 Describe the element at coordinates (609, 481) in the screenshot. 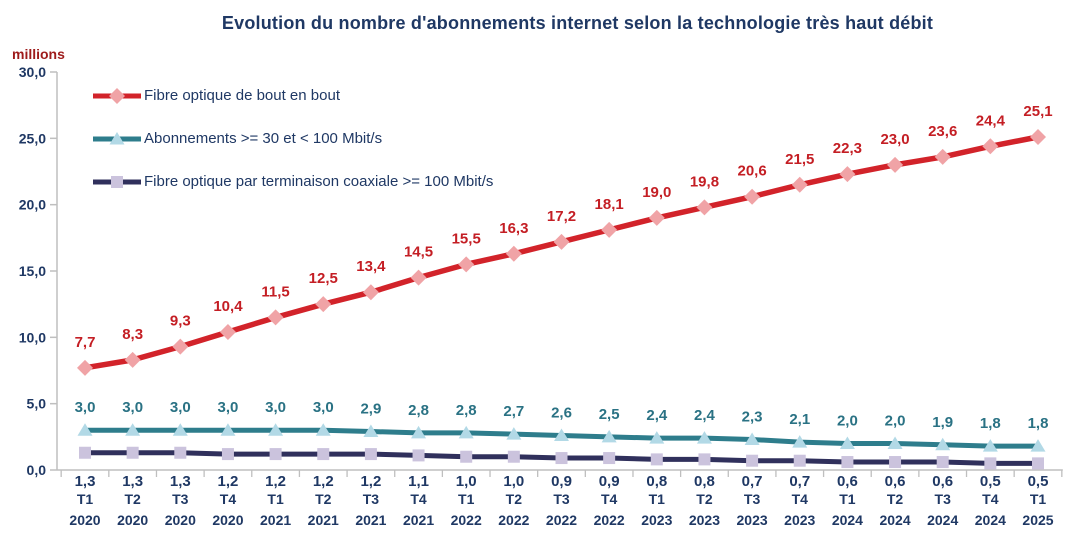

I see `data-point-label: 0,9` at that location.